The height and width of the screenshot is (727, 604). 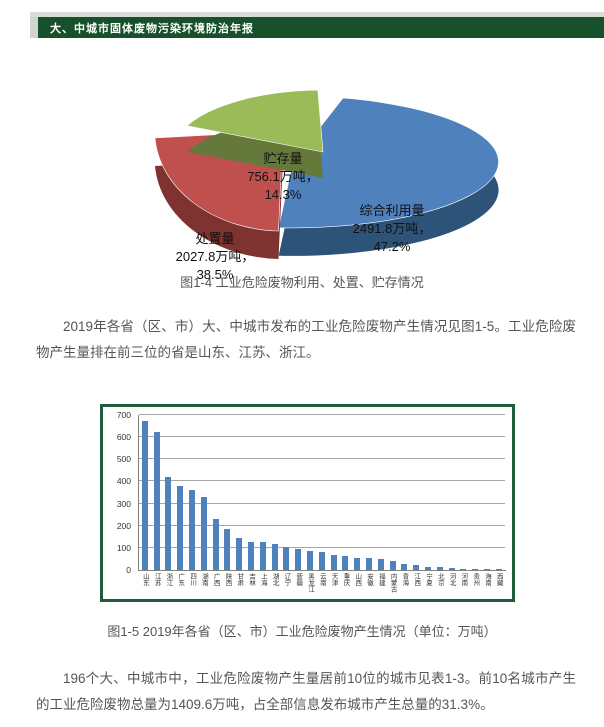 I want to click on x-label-贵州: 贵州, so click(x=475, y=579).